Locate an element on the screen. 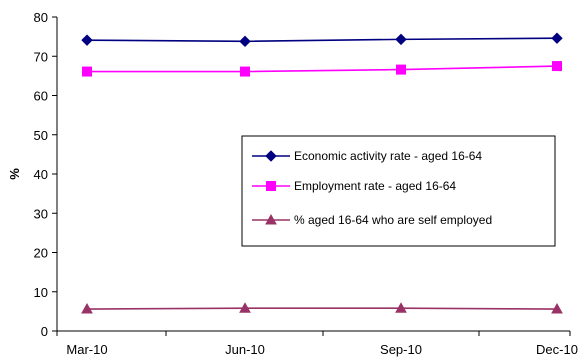 The image size is (584, 362). legend-label: Economic activity rate - aged 16-64 is located at coordinates (388, 156).